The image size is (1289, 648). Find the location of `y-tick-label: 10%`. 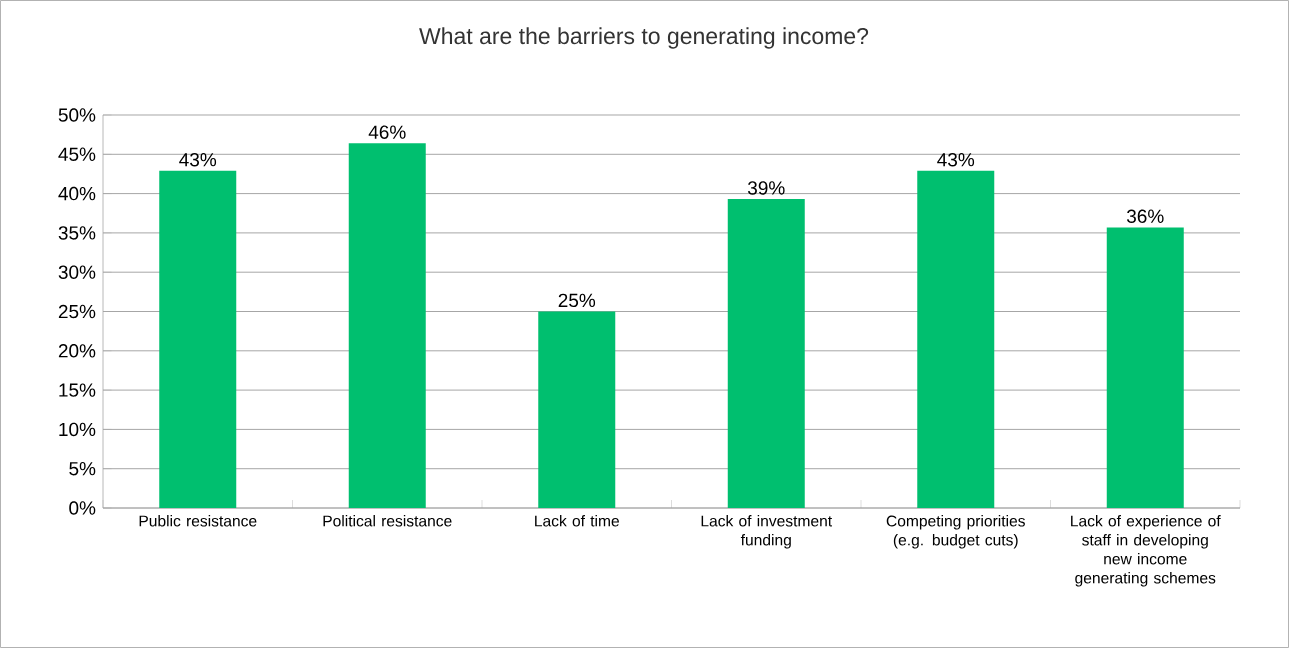

y-tick-label: 10% is located at coordinates (77, 429).